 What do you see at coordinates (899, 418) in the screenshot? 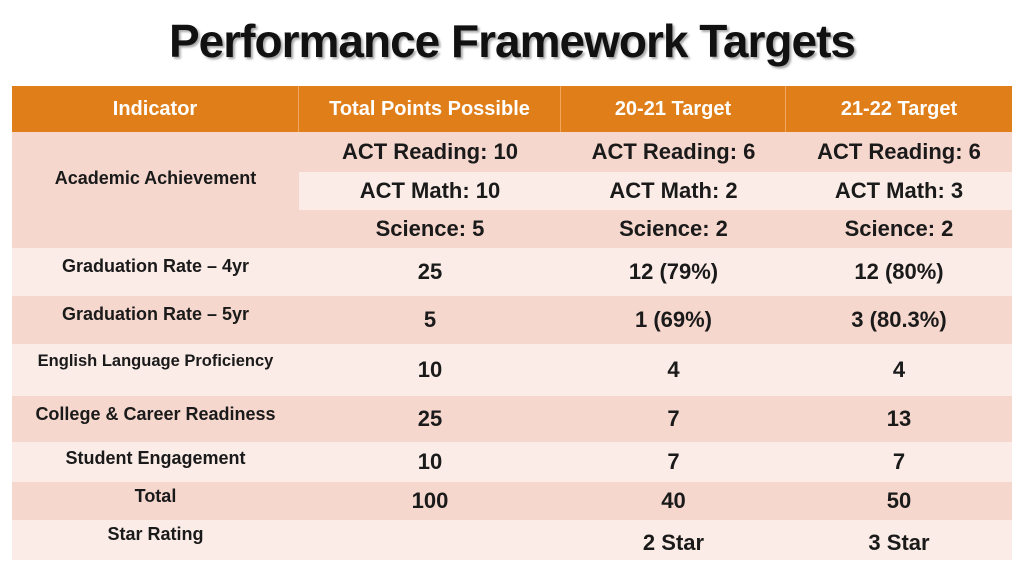
I see `table-cell: 13` at bounding box center [899, 418].